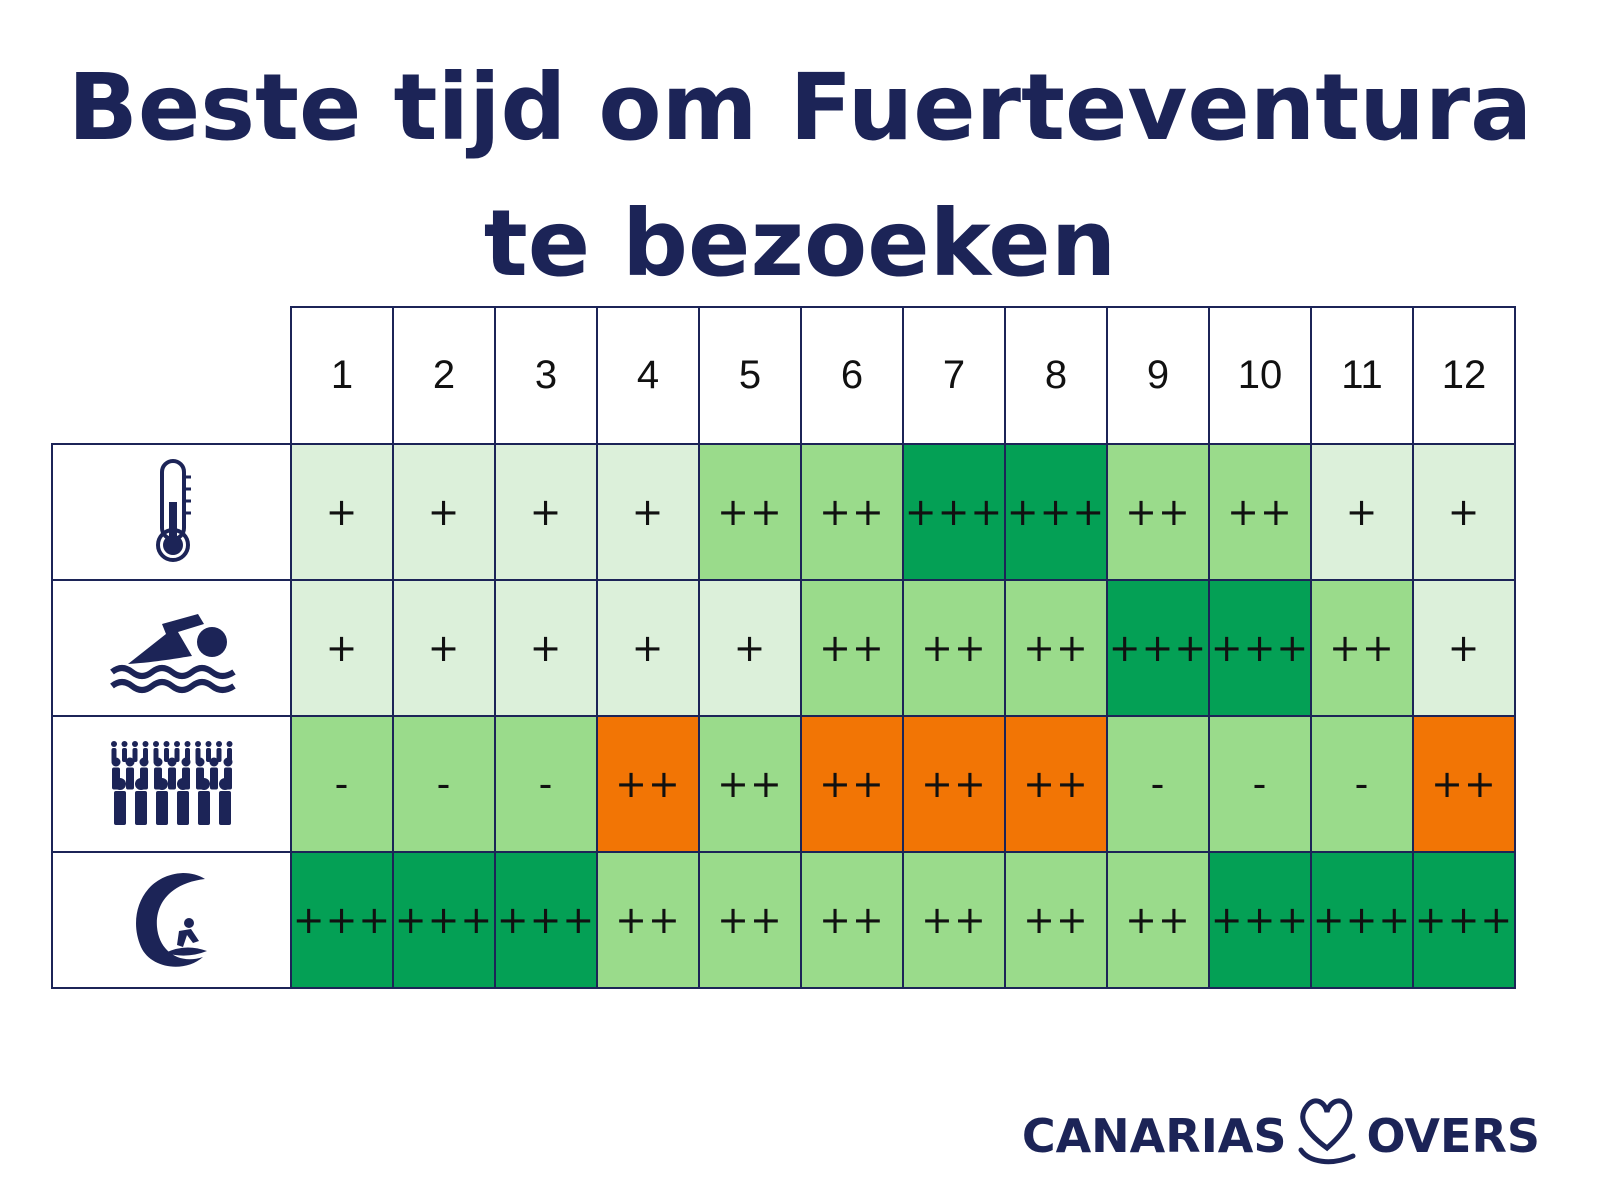  I want to click on month-header: 12, so click(1464, 375).